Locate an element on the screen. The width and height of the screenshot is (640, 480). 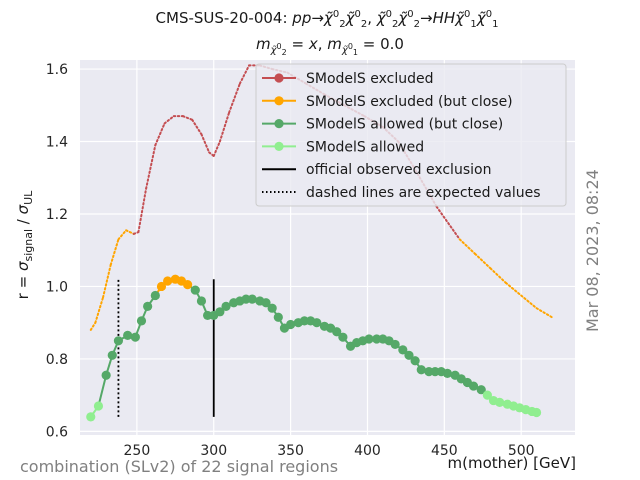
legend-label: official observed exclusion is located at coordinates (398, 170).